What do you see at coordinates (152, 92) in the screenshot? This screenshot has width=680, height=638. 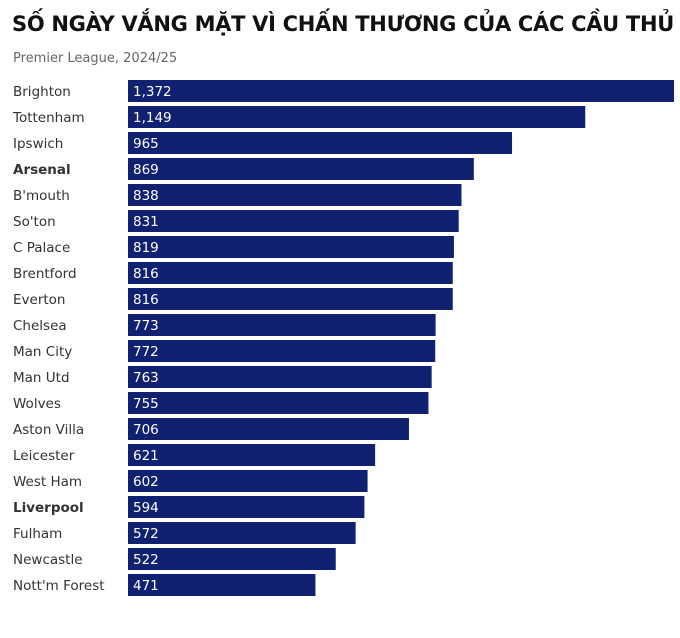 I see `data-label: 1,372` at bounding box center [152, 92].